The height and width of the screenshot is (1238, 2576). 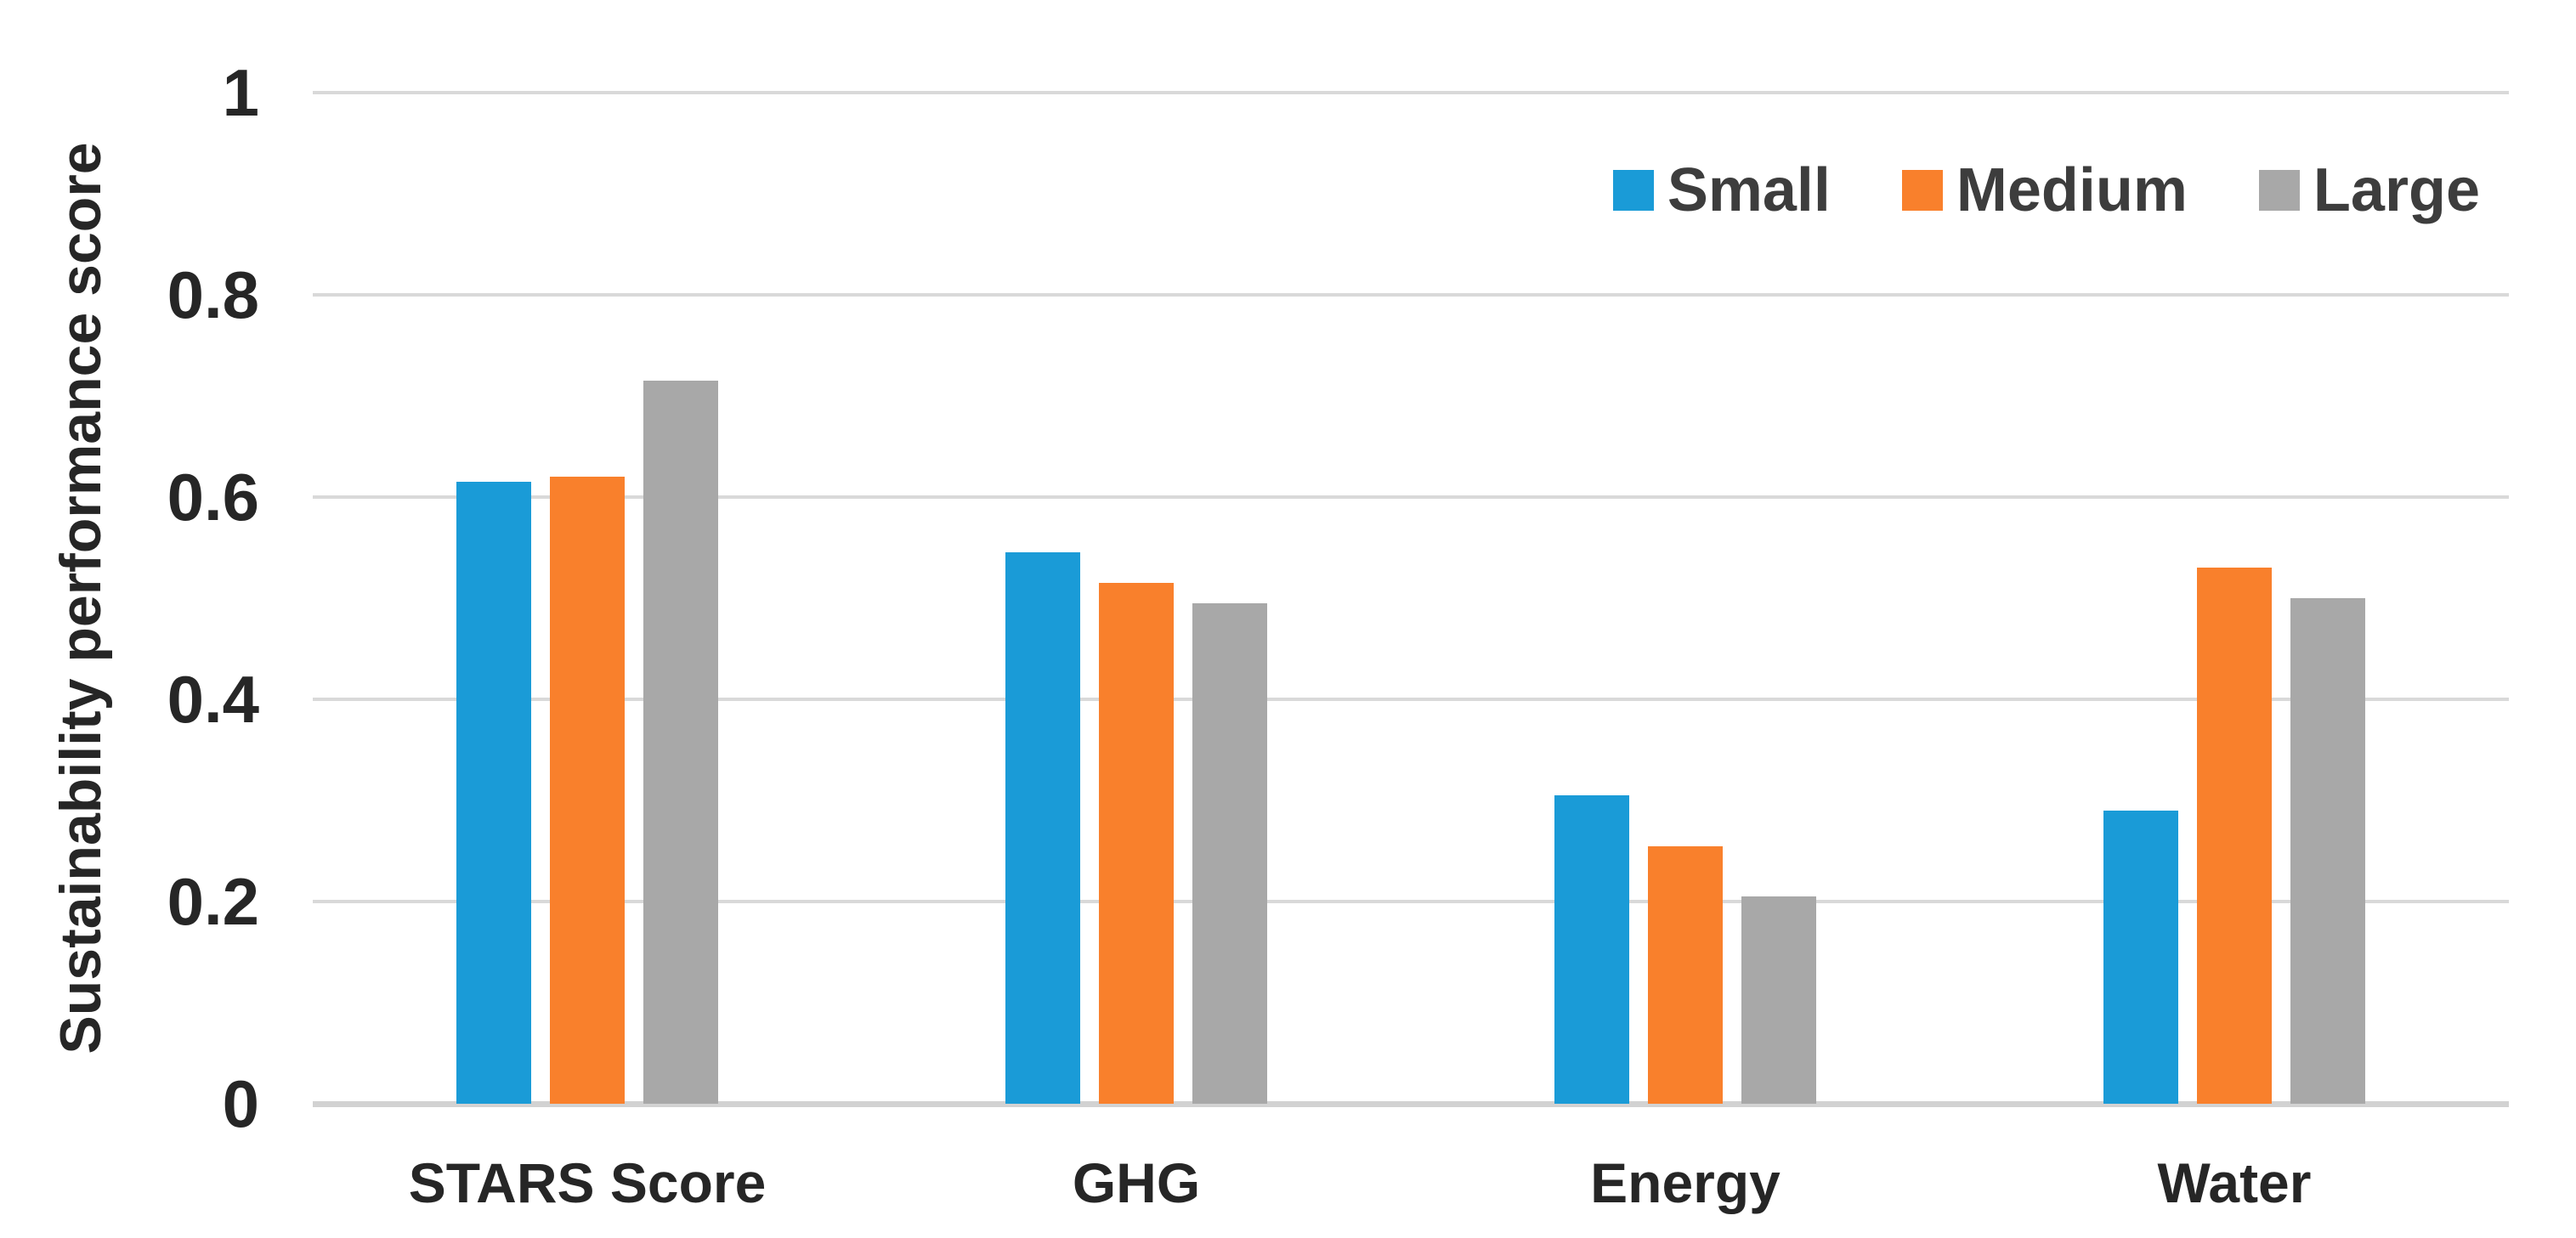 What do you see at coordinates (1685, 1182) in the screenshot?
I see `category-label: Energy` at bounding box center [1685, 1182].